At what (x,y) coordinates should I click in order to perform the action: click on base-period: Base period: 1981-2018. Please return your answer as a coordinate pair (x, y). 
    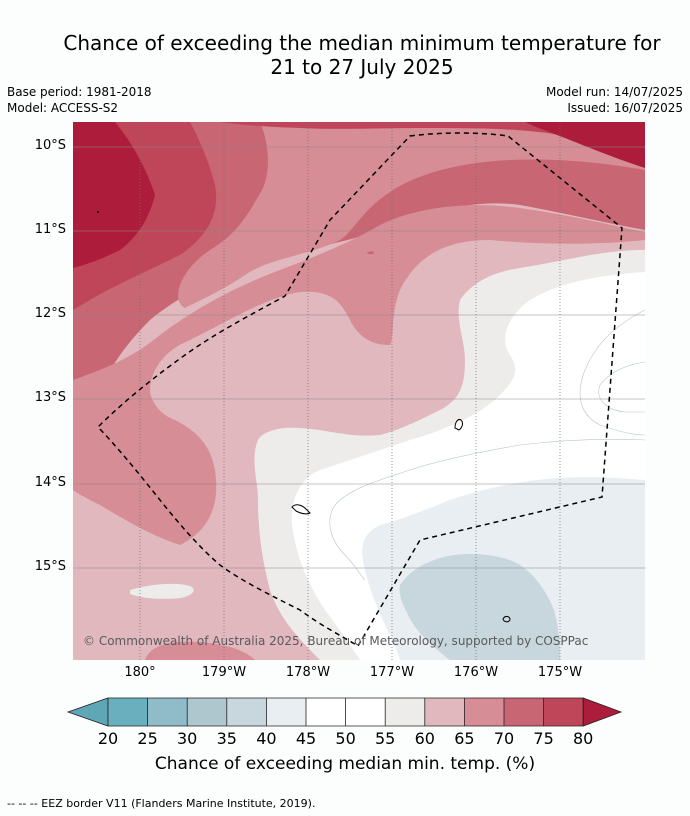
    Looking at the image, I should click on (79, 92).